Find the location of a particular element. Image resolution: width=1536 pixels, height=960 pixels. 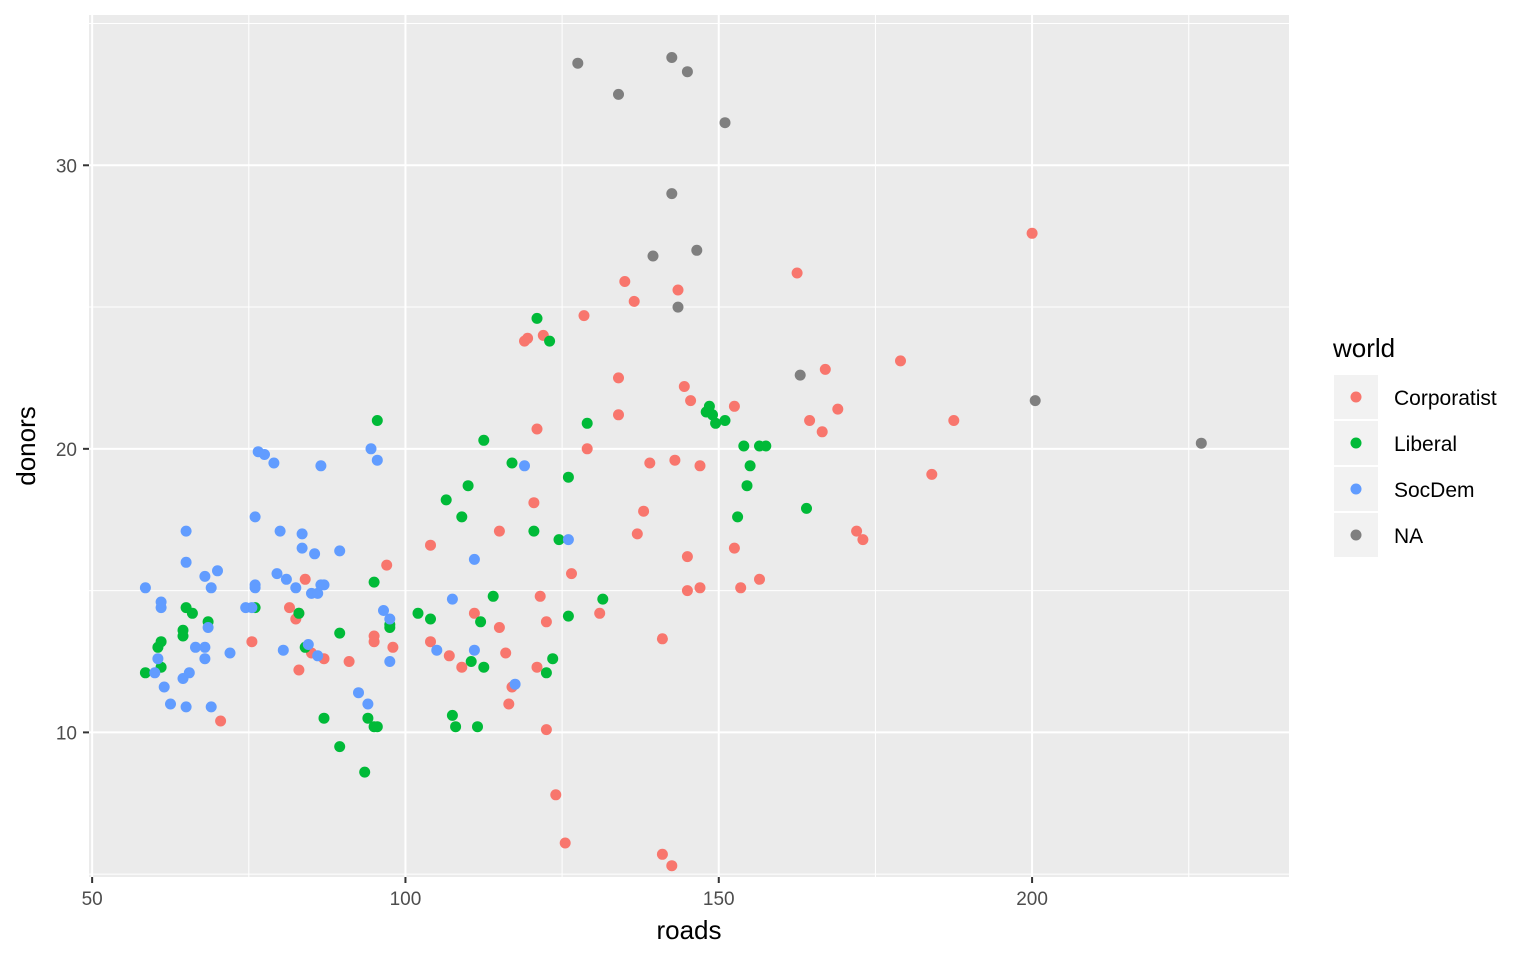

legend: world Corporatist Liberal SocDem NA is located at coordinates (1414, 445).